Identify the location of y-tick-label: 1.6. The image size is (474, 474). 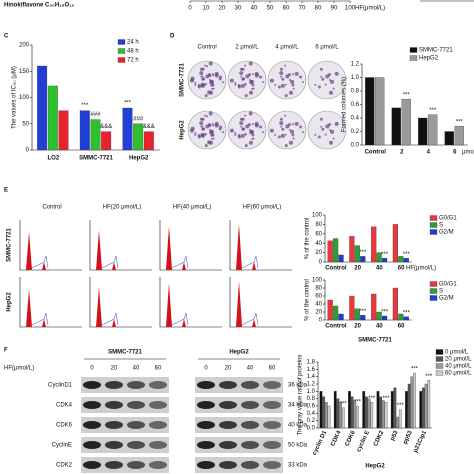
(311, 370).